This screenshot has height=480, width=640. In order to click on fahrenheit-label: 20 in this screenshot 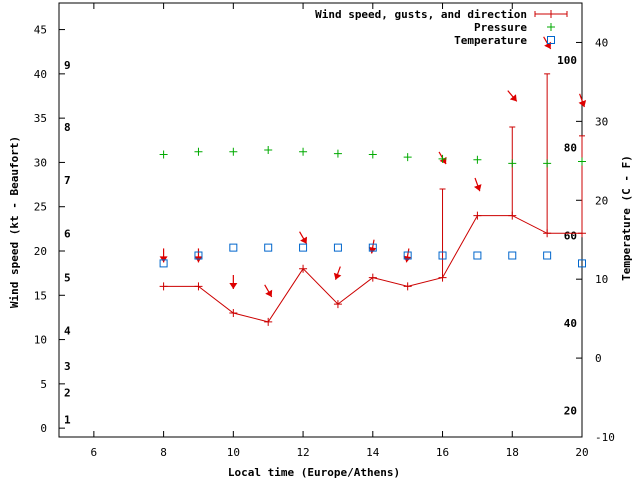, I will do `click(570, 411)`.